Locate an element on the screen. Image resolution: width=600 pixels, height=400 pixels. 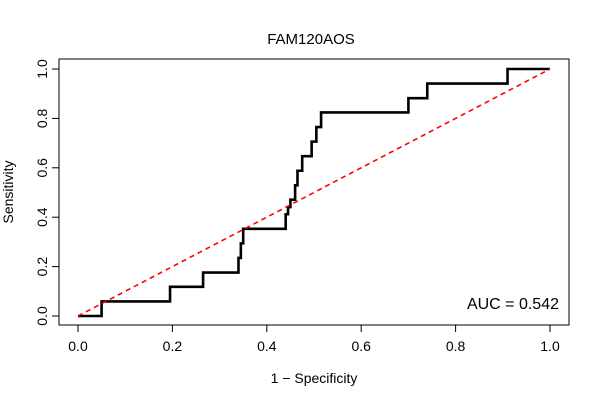
y-axis: 0.0 0.2 0.4 0.6 0.8 1.0 is located at coordinates (47, 192).